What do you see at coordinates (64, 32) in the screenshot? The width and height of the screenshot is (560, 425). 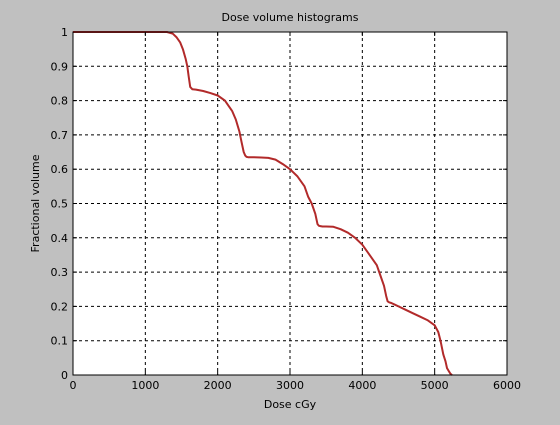 I see `y-tick-label: 1` at bounding box center [64, 32].